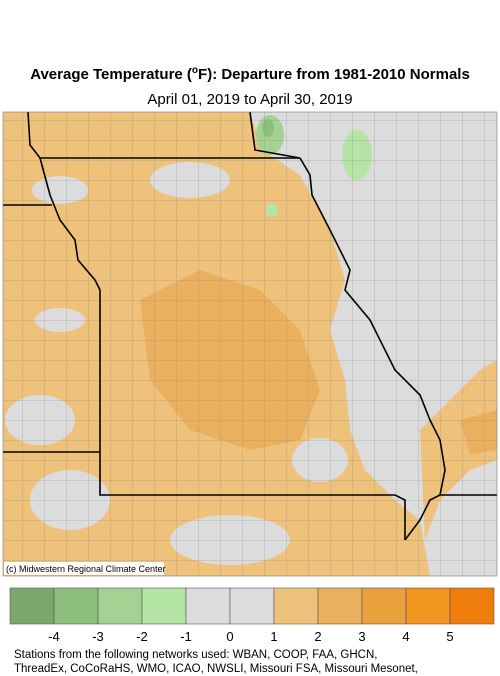  I want to click on legend: -4 -3 -2 -1 0 1 2 3 4 5, so click(252, 615).